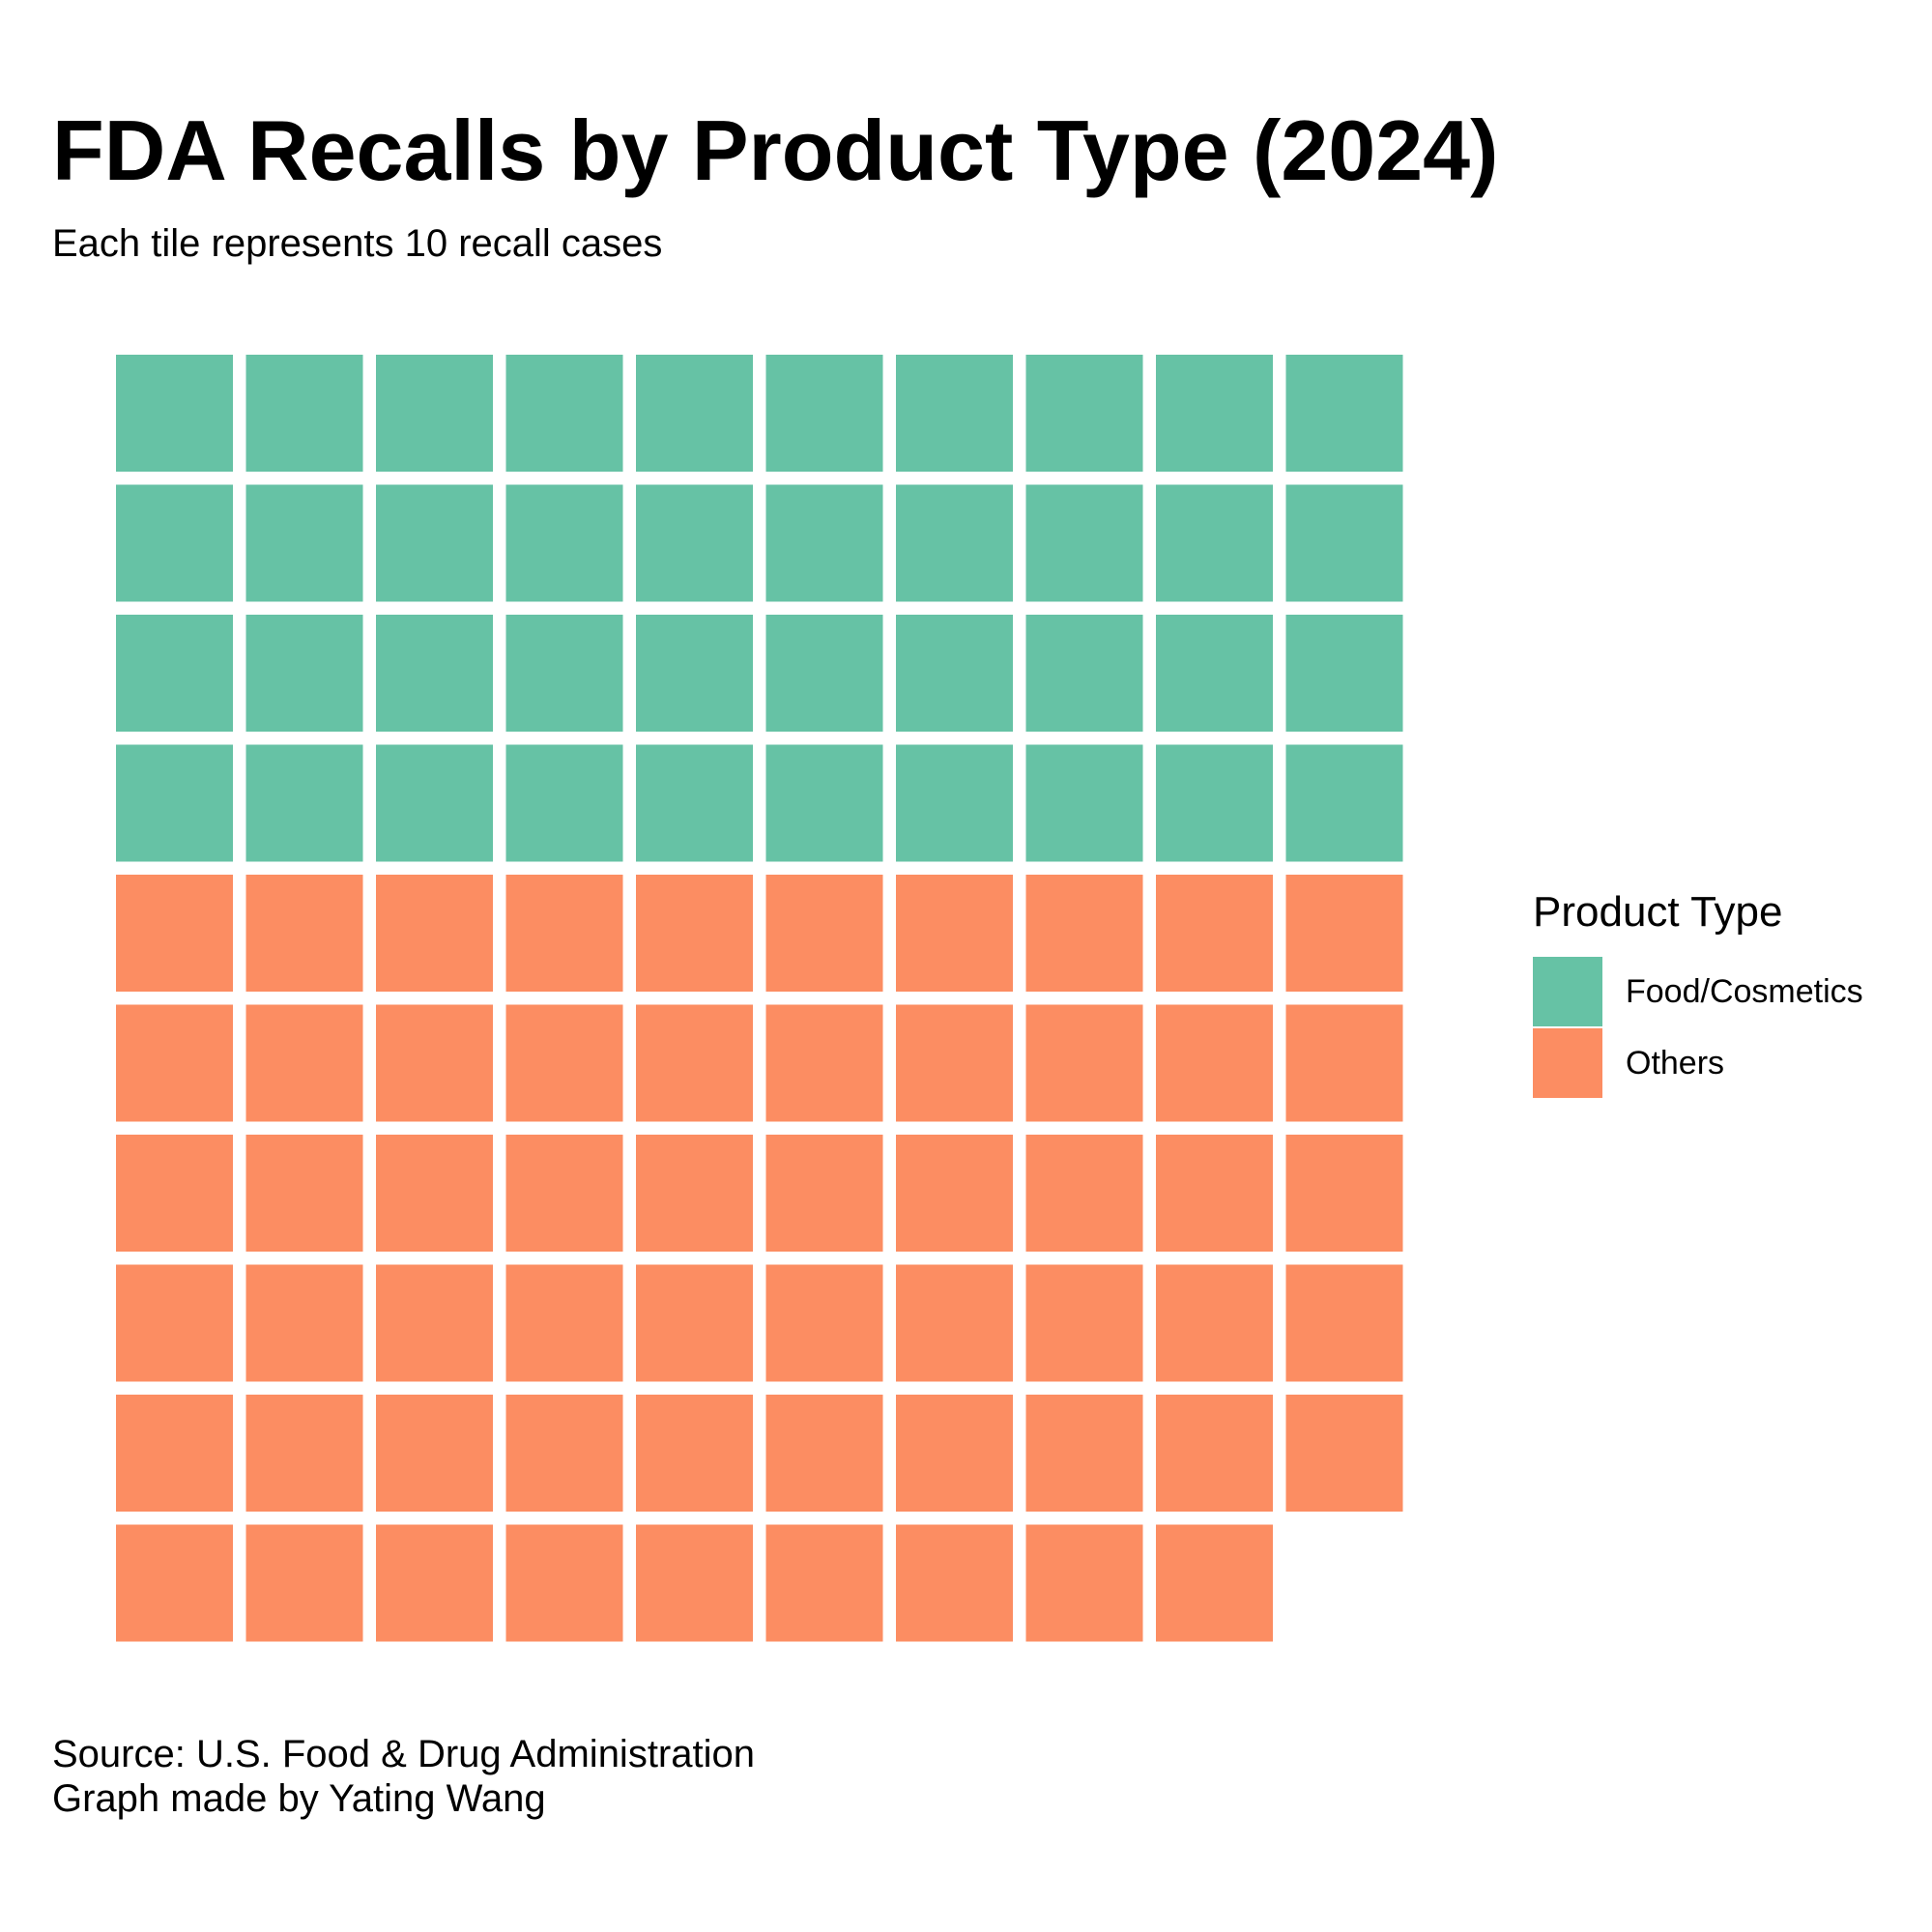 Image resolution: width=1932 pixels, height=1932 pixels. I want to click on legend-key-food-cosmetics, so click(1567, 992).